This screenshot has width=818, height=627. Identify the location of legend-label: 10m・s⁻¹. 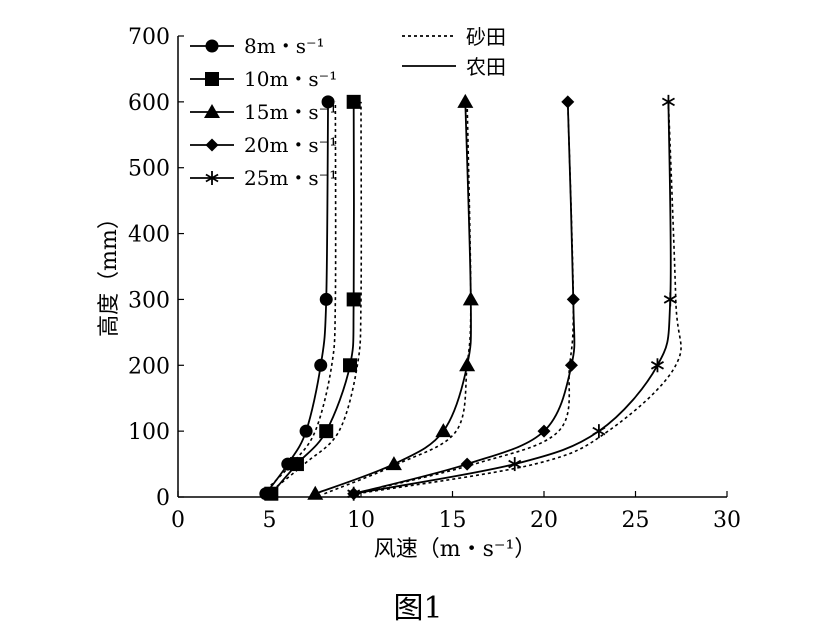
(290, 79).